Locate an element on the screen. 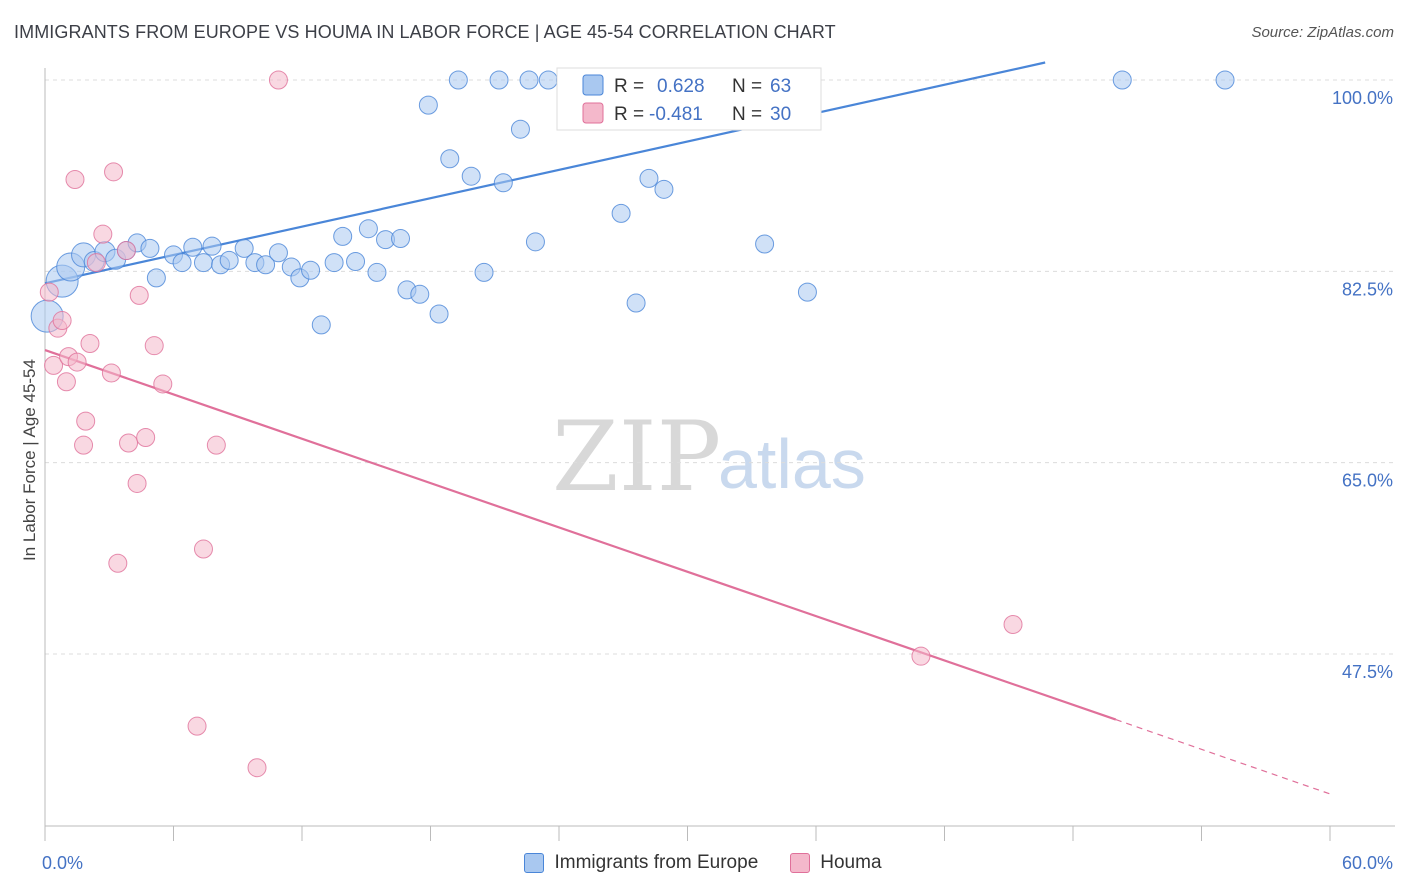 This screenshot has width=1406, height=892. legend-swatch-europe is located at coordinates (593, 85).